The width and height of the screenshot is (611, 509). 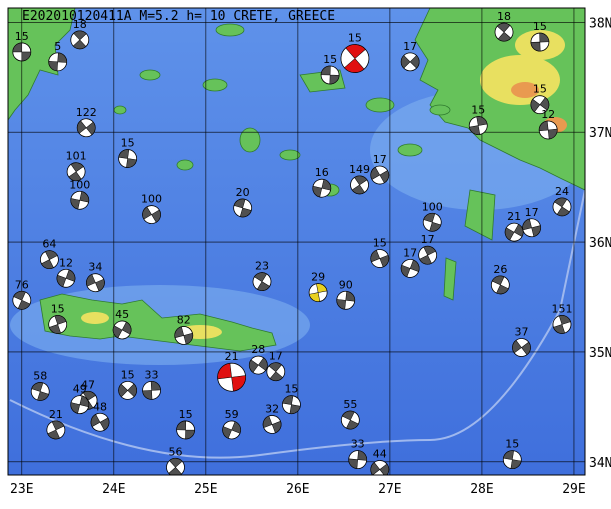 I want to click on depth-label: 18, so click(x=80, y=24).